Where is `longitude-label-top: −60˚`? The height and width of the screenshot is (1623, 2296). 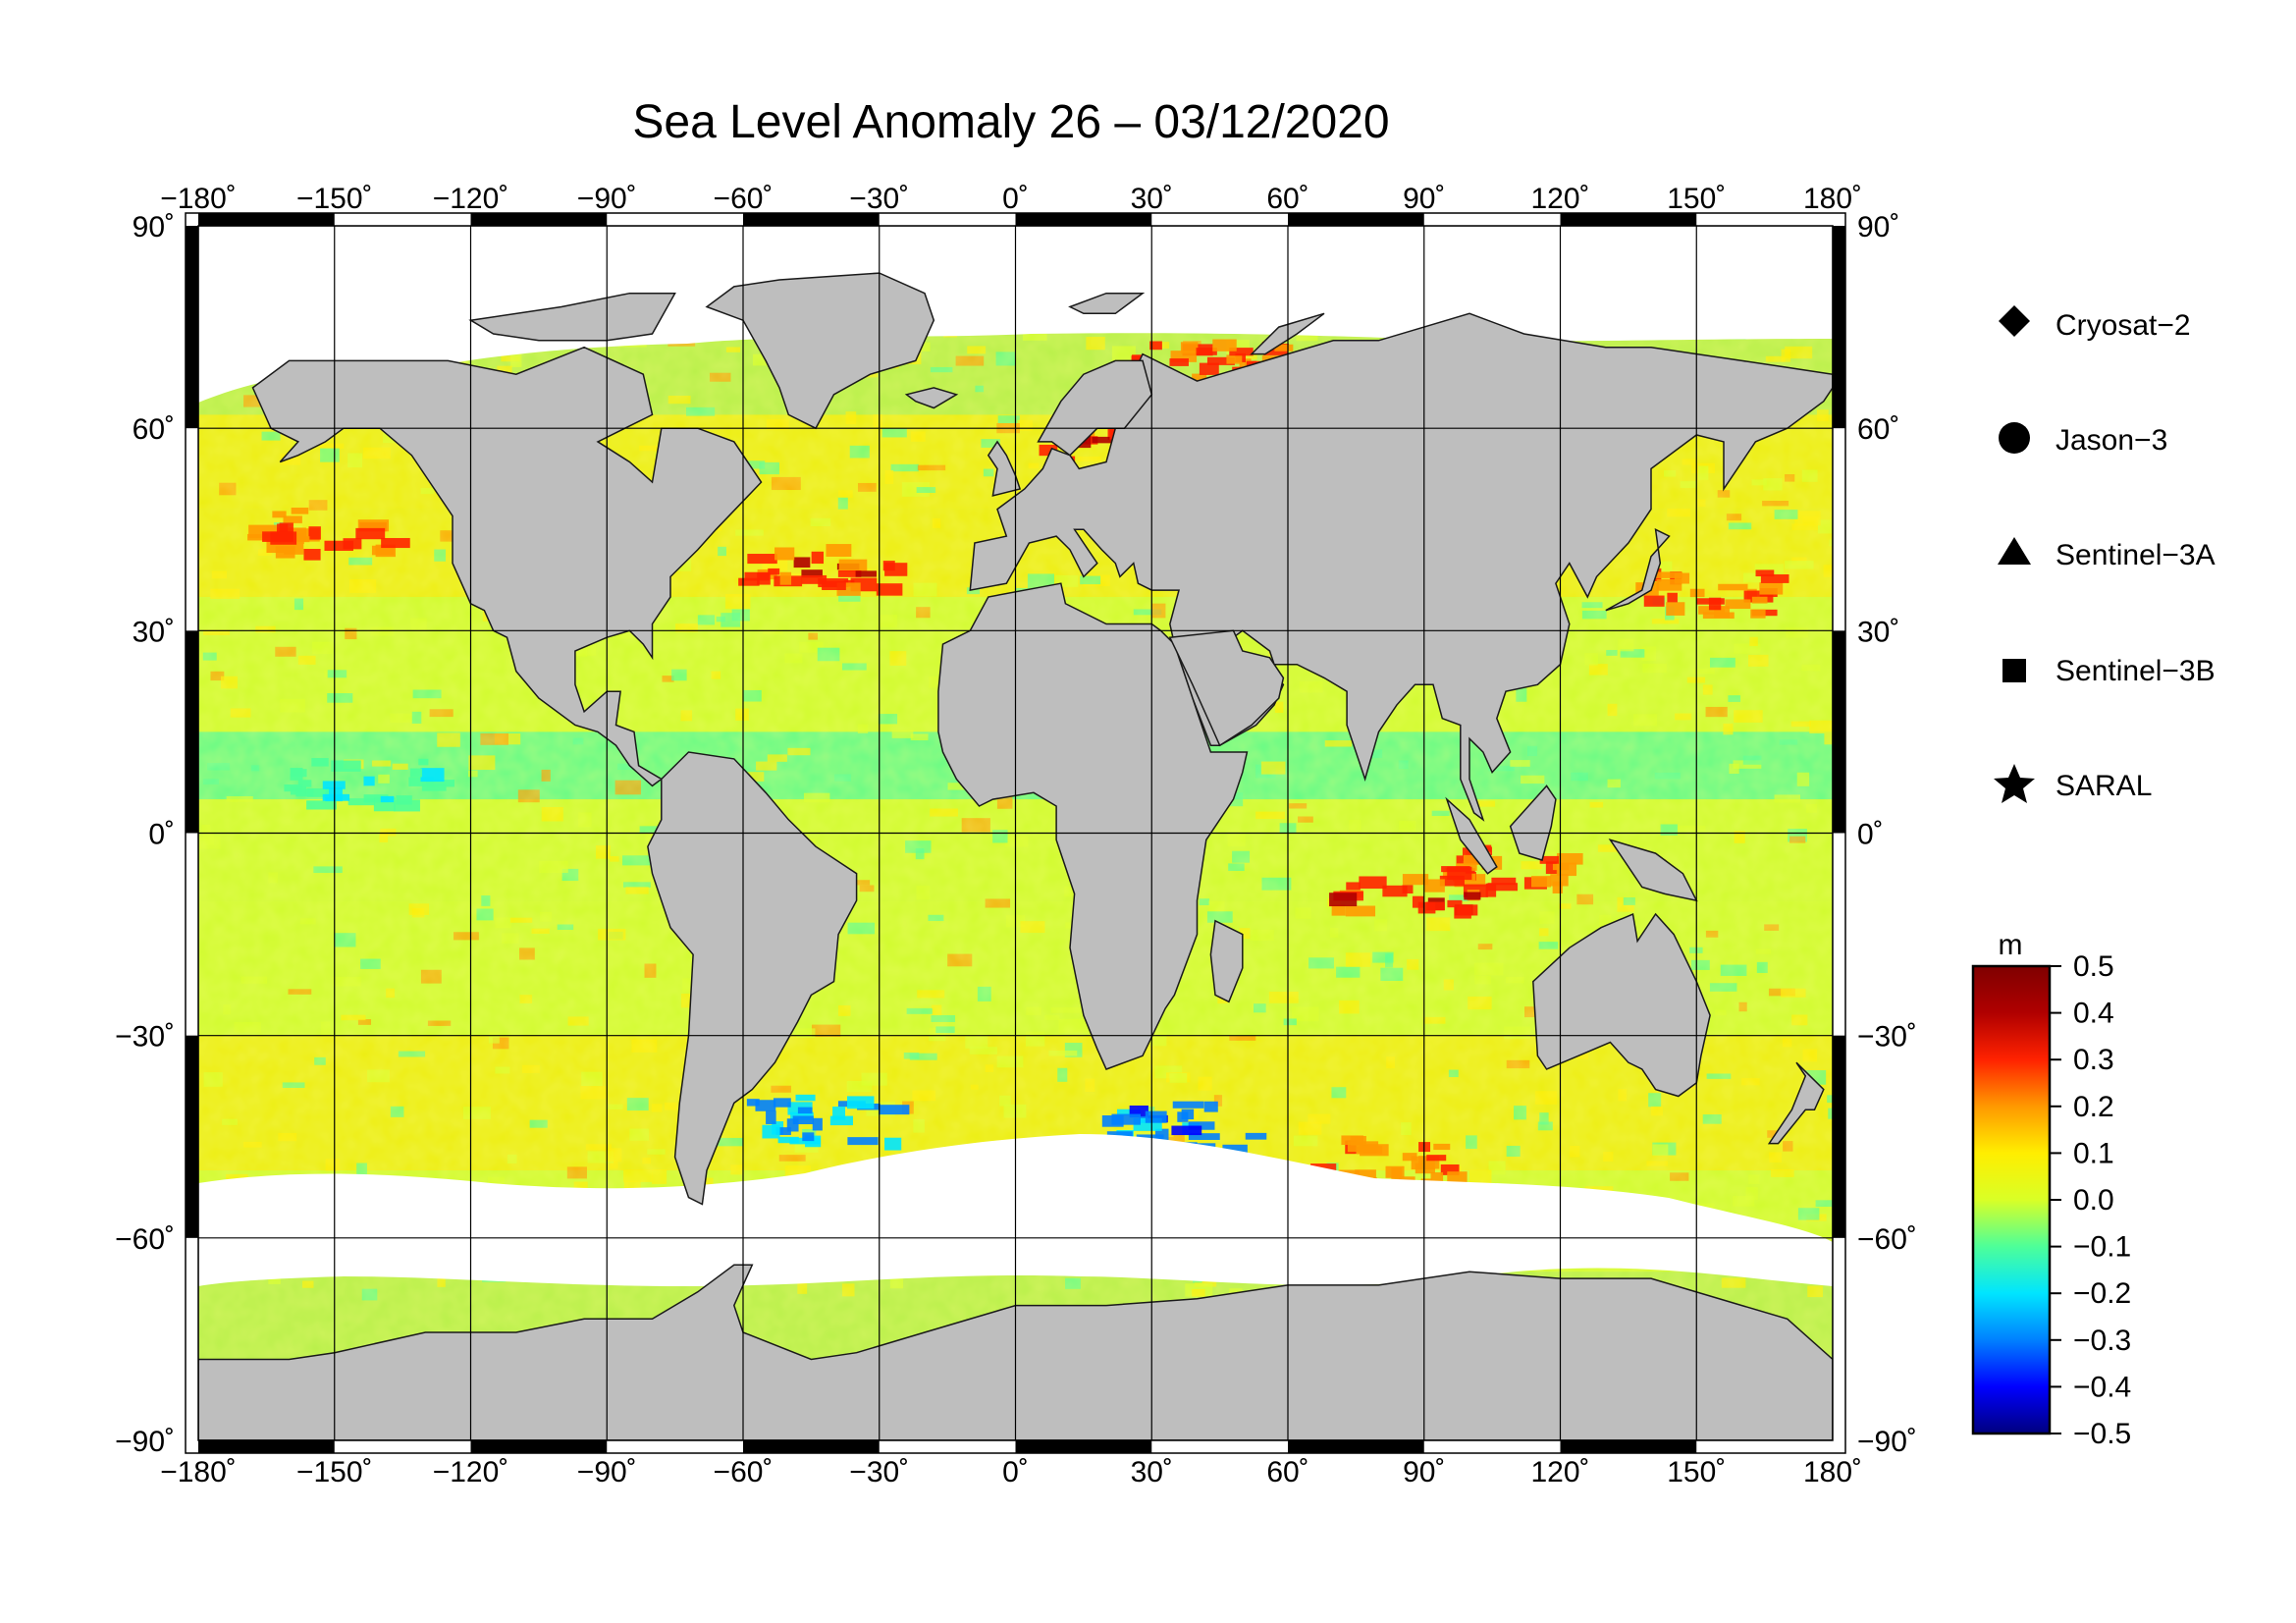 longitude-label-top: −60˚ is located at coordinates (744, 199).